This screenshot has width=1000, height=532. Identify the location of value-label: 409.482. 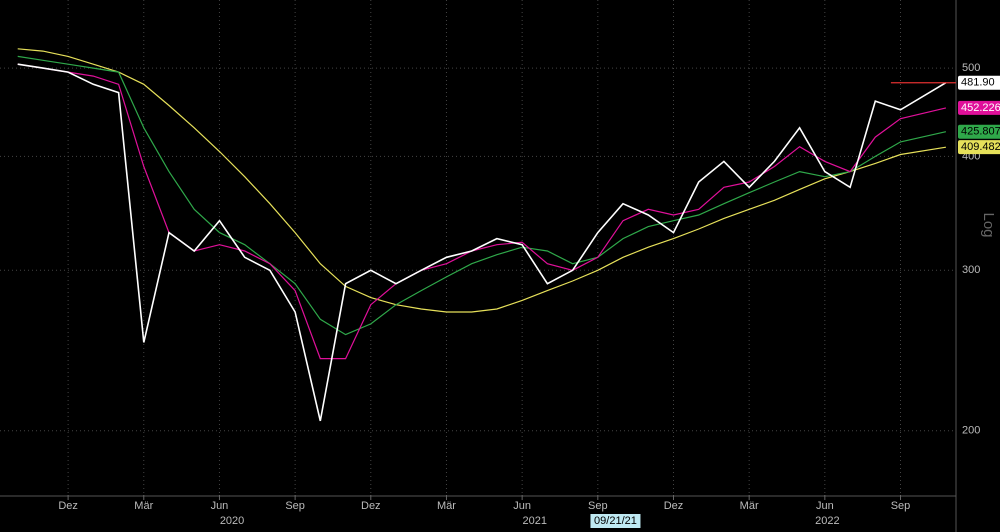
(980, 147).